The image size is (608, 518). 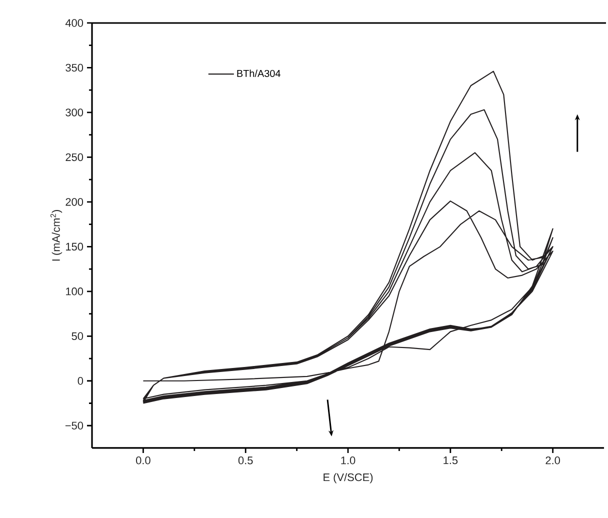 I want to click on legend-label: BTh/A304, so click(x=258, y=73).